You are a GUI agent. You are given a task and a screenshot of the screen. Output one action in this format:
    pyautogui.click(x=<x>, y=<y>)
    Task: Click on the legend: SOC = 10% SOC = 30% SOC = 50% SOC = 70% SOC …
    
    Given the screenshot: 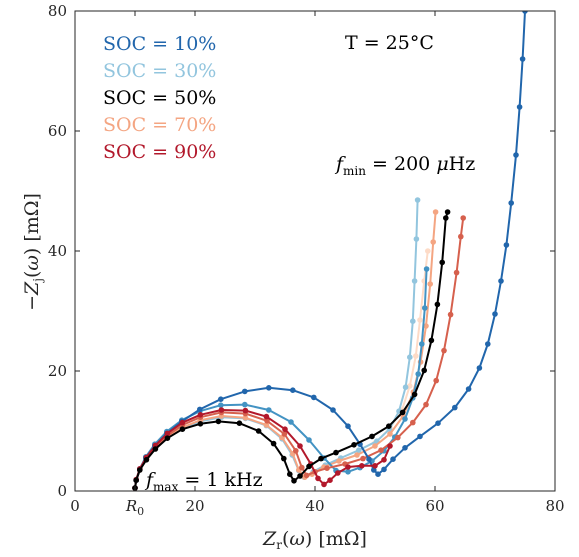 What is the action you would take?
    pyautogui.click(x=159, y=98)
    